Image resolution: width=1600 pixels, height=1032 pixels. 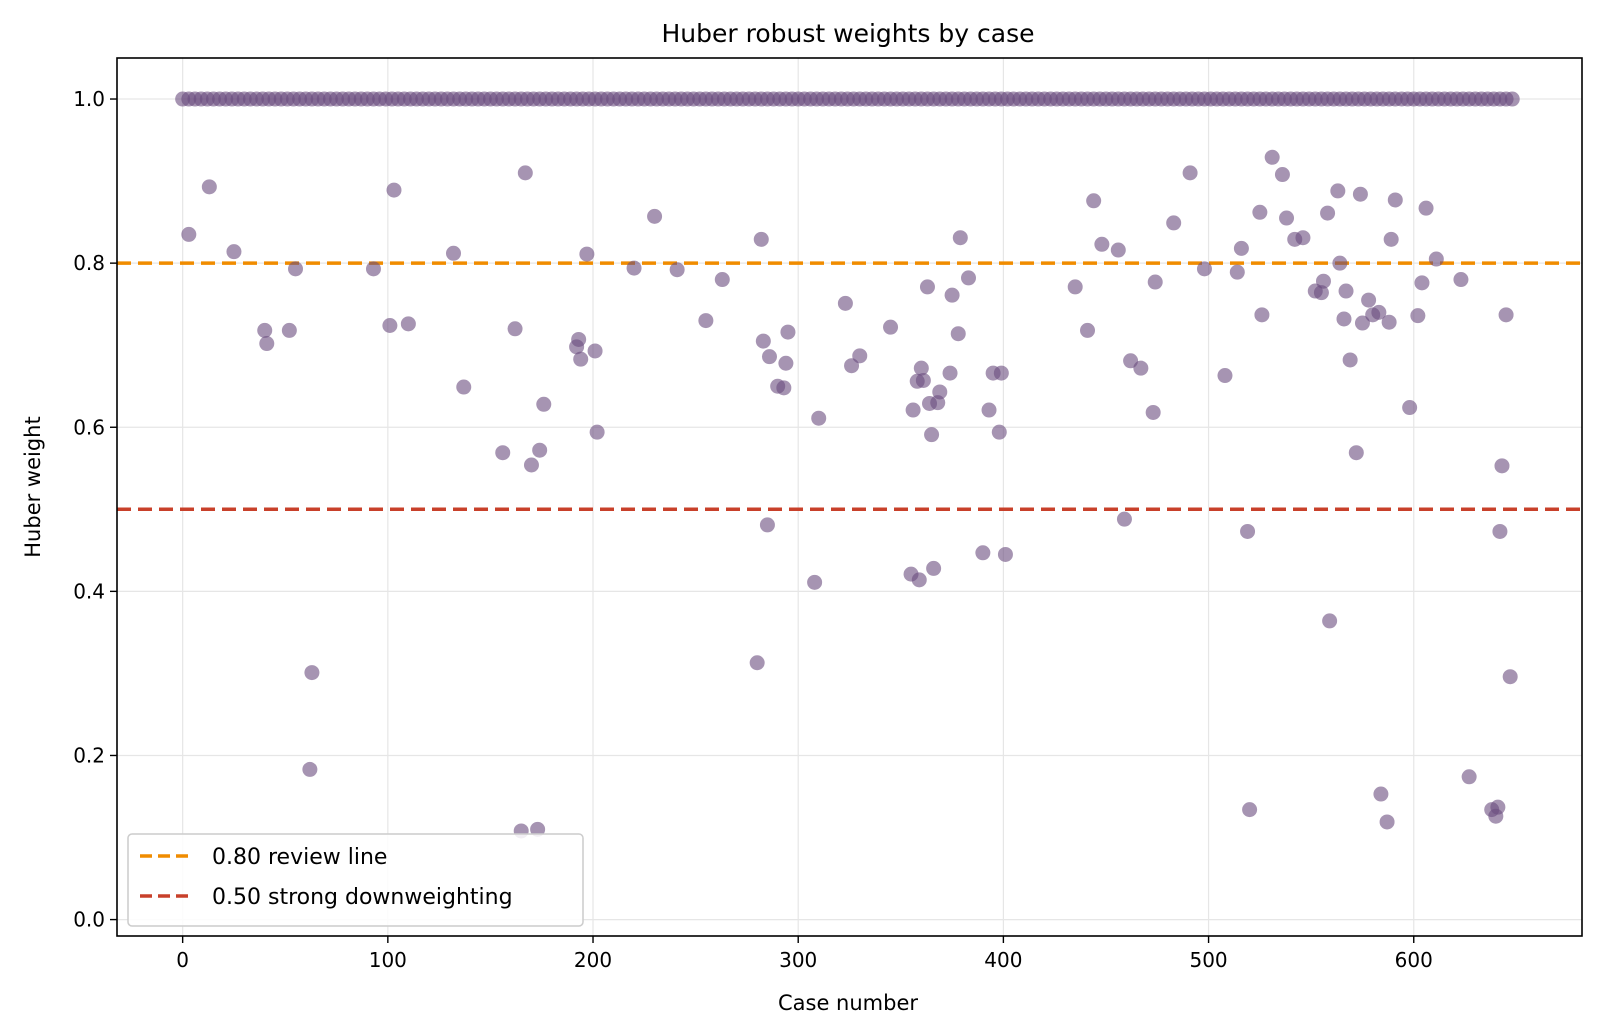 I want to click on legend-box, so click(x=355, y=880).